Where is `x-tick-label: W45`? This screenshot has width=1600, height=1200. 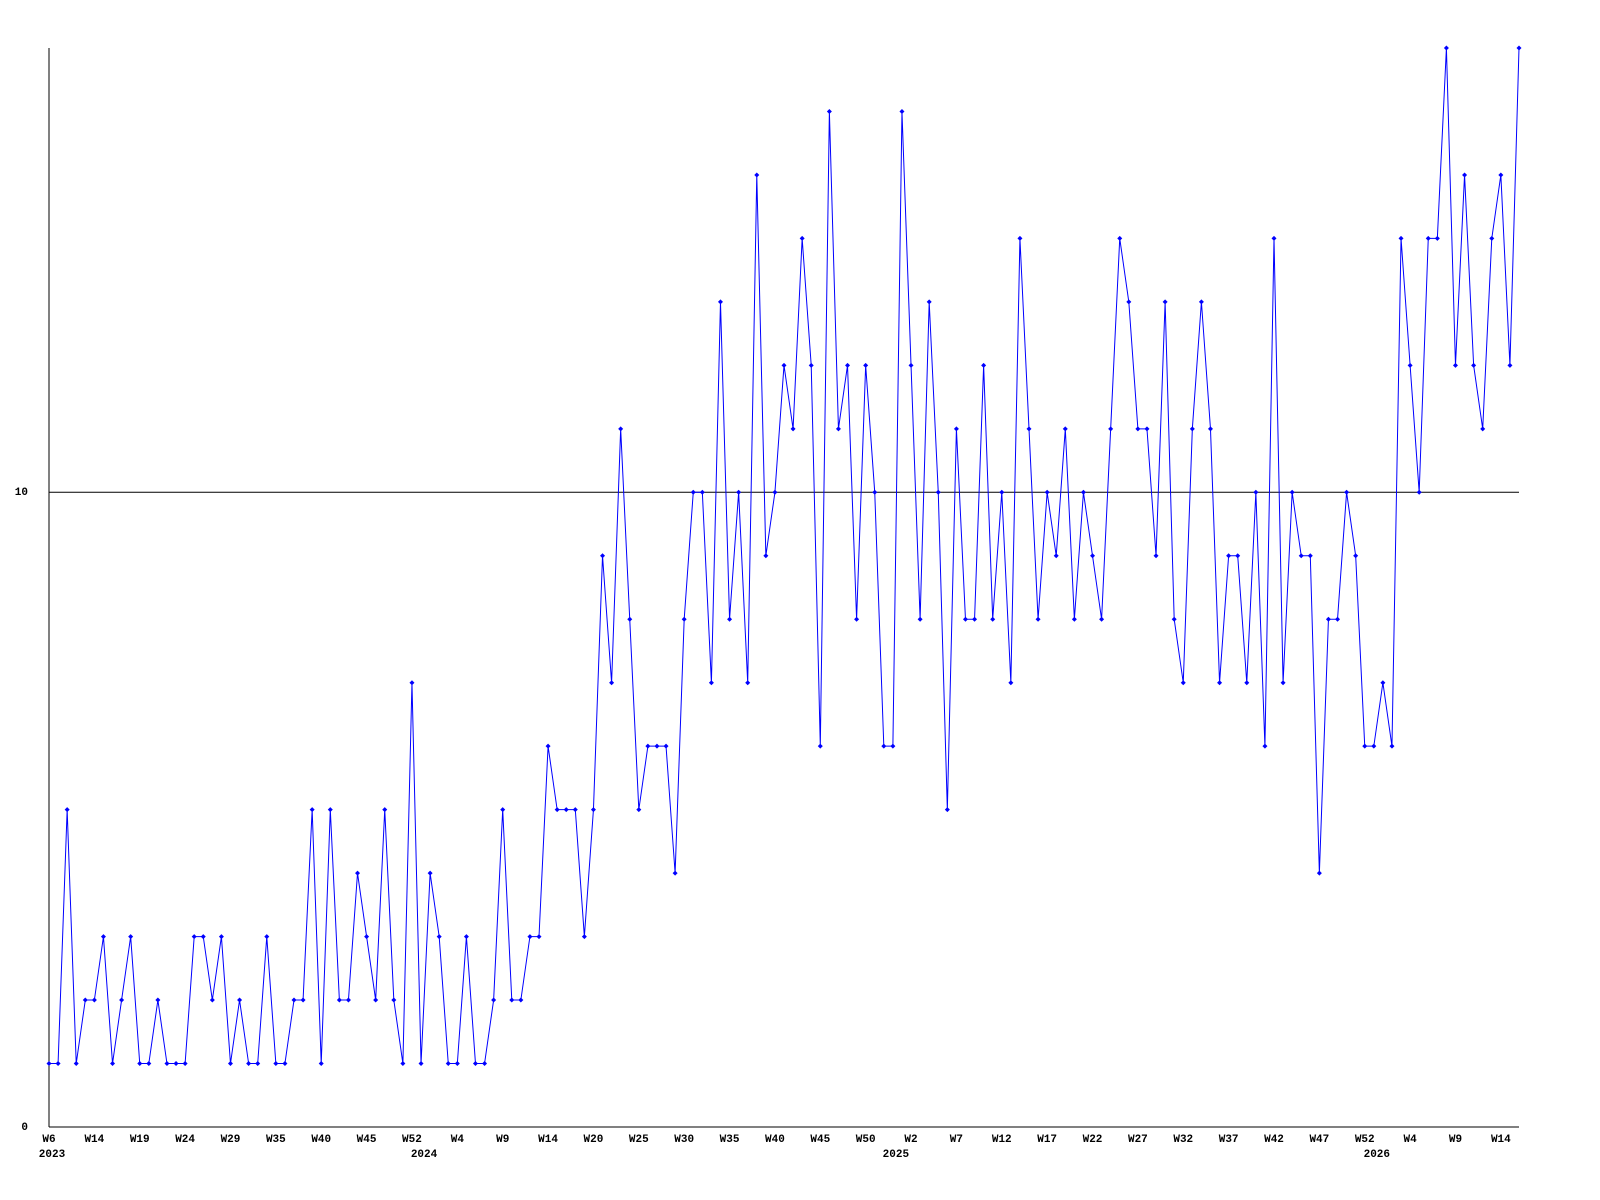 x-tick-label: W45 is located at coordinates (820, 1140).